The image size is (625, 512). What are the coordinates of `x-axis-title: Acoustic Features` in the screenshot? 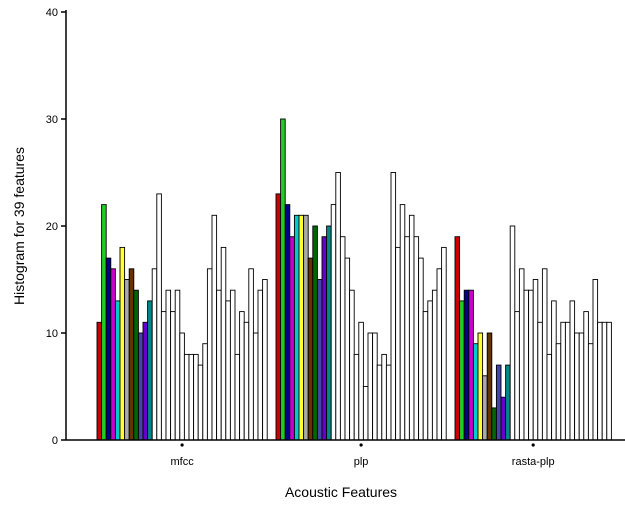 It's located at (341, 492).